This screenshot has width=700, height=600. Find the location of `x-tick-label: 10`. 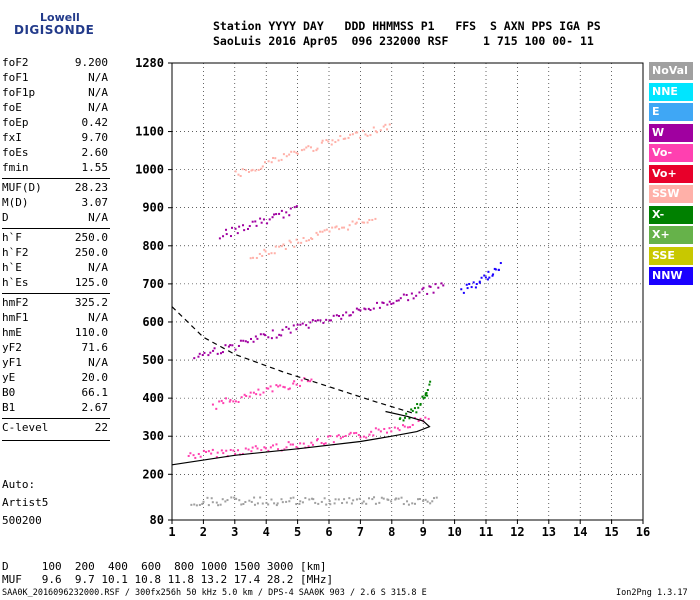

x-tick-label: 10 is located at coordinates (454, 532).